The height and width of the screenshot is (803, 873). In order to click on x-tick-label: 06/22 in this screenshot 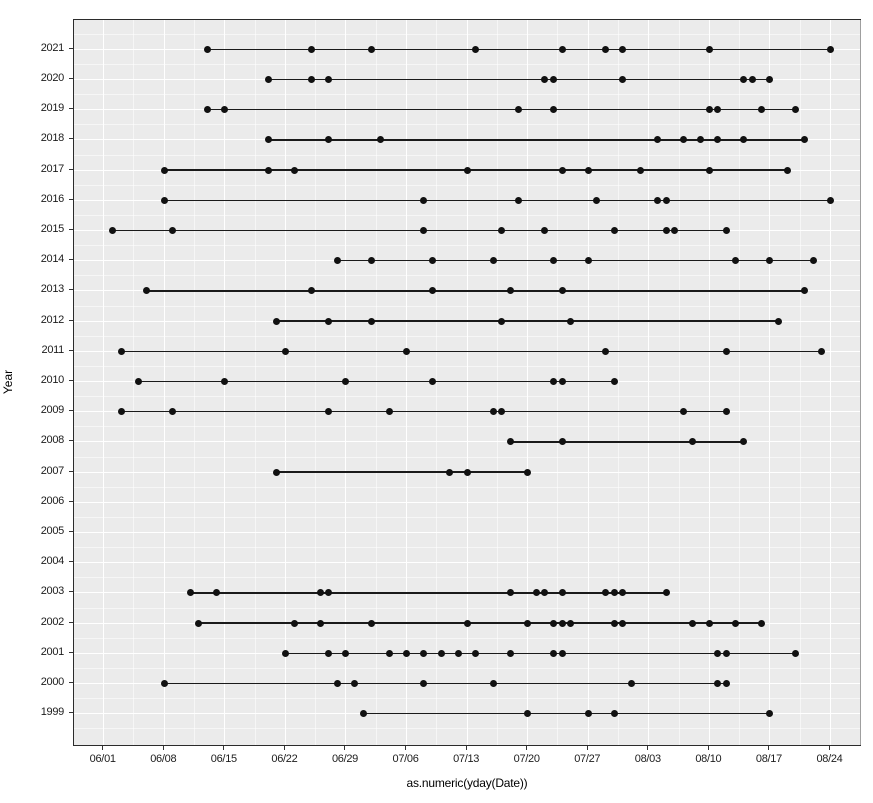, I will do `click(284, 759)`.